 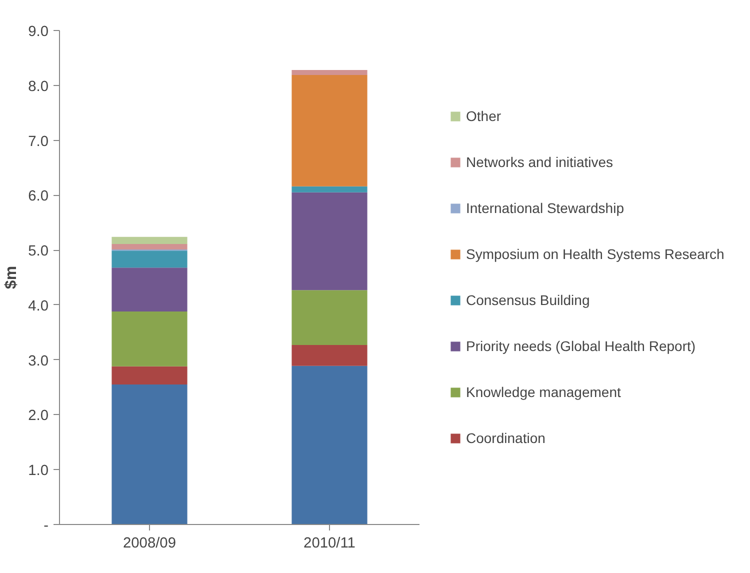 I want to click on y-tick-label: 8.0, so click(x=38, y=86).